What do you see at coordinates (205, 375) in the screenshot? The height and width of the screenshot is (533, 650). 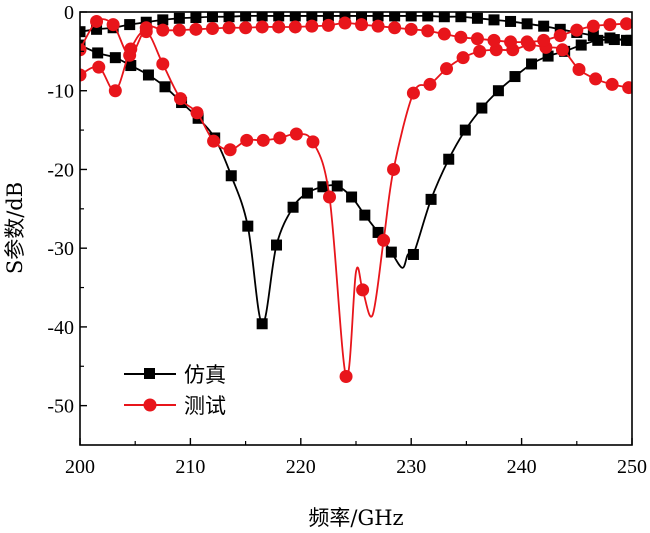 I see `legend-sim-label: 仿真` at bounding box center [205, 375].